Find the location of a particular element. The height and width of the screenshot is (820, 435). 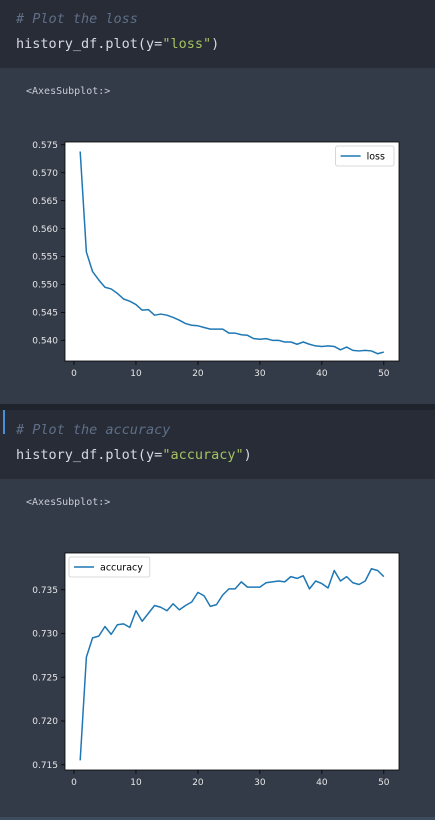

code-string: "loss" is located at coordinates (187, 44).